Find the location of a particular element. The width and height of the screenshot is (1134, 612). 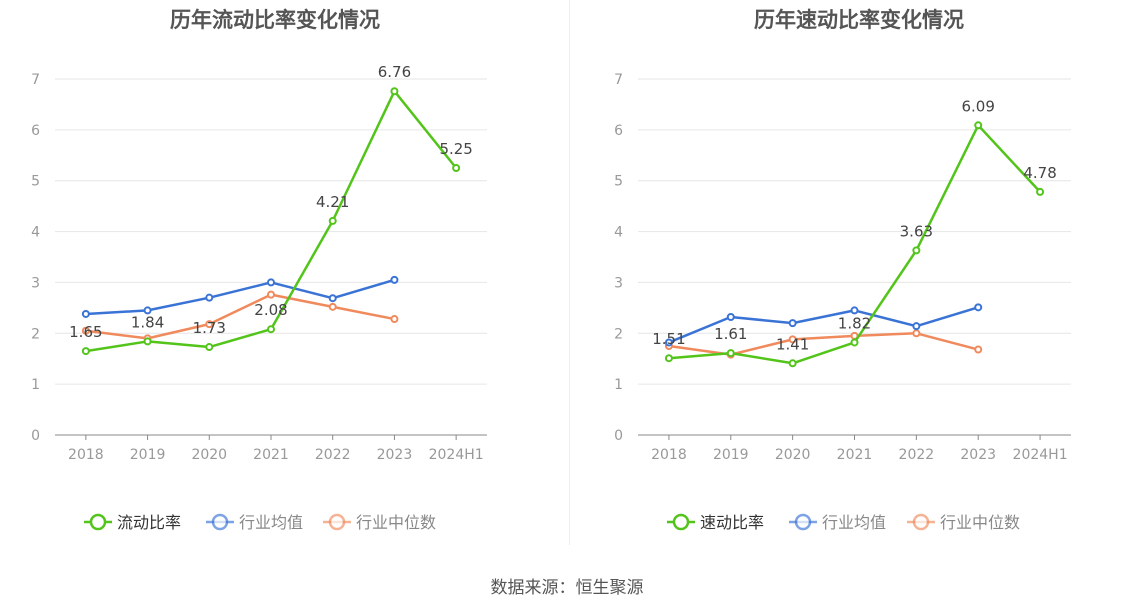

legend-label: 速动比率 is located at coordinates (732, 522).